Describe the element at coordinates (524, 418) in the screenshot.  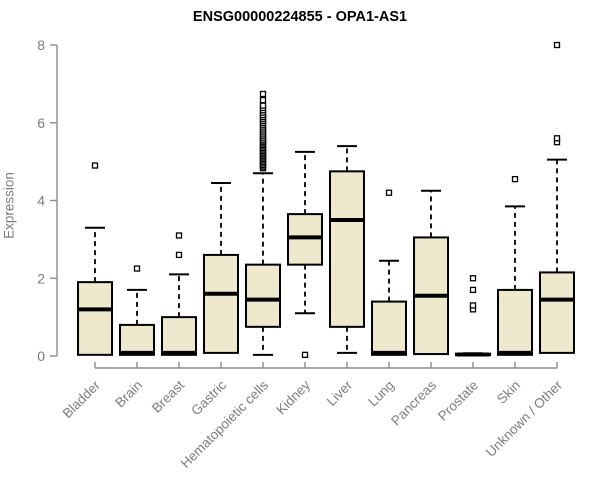
I see `x-tick-label-unknown-other: Unknown / Other` at that location.